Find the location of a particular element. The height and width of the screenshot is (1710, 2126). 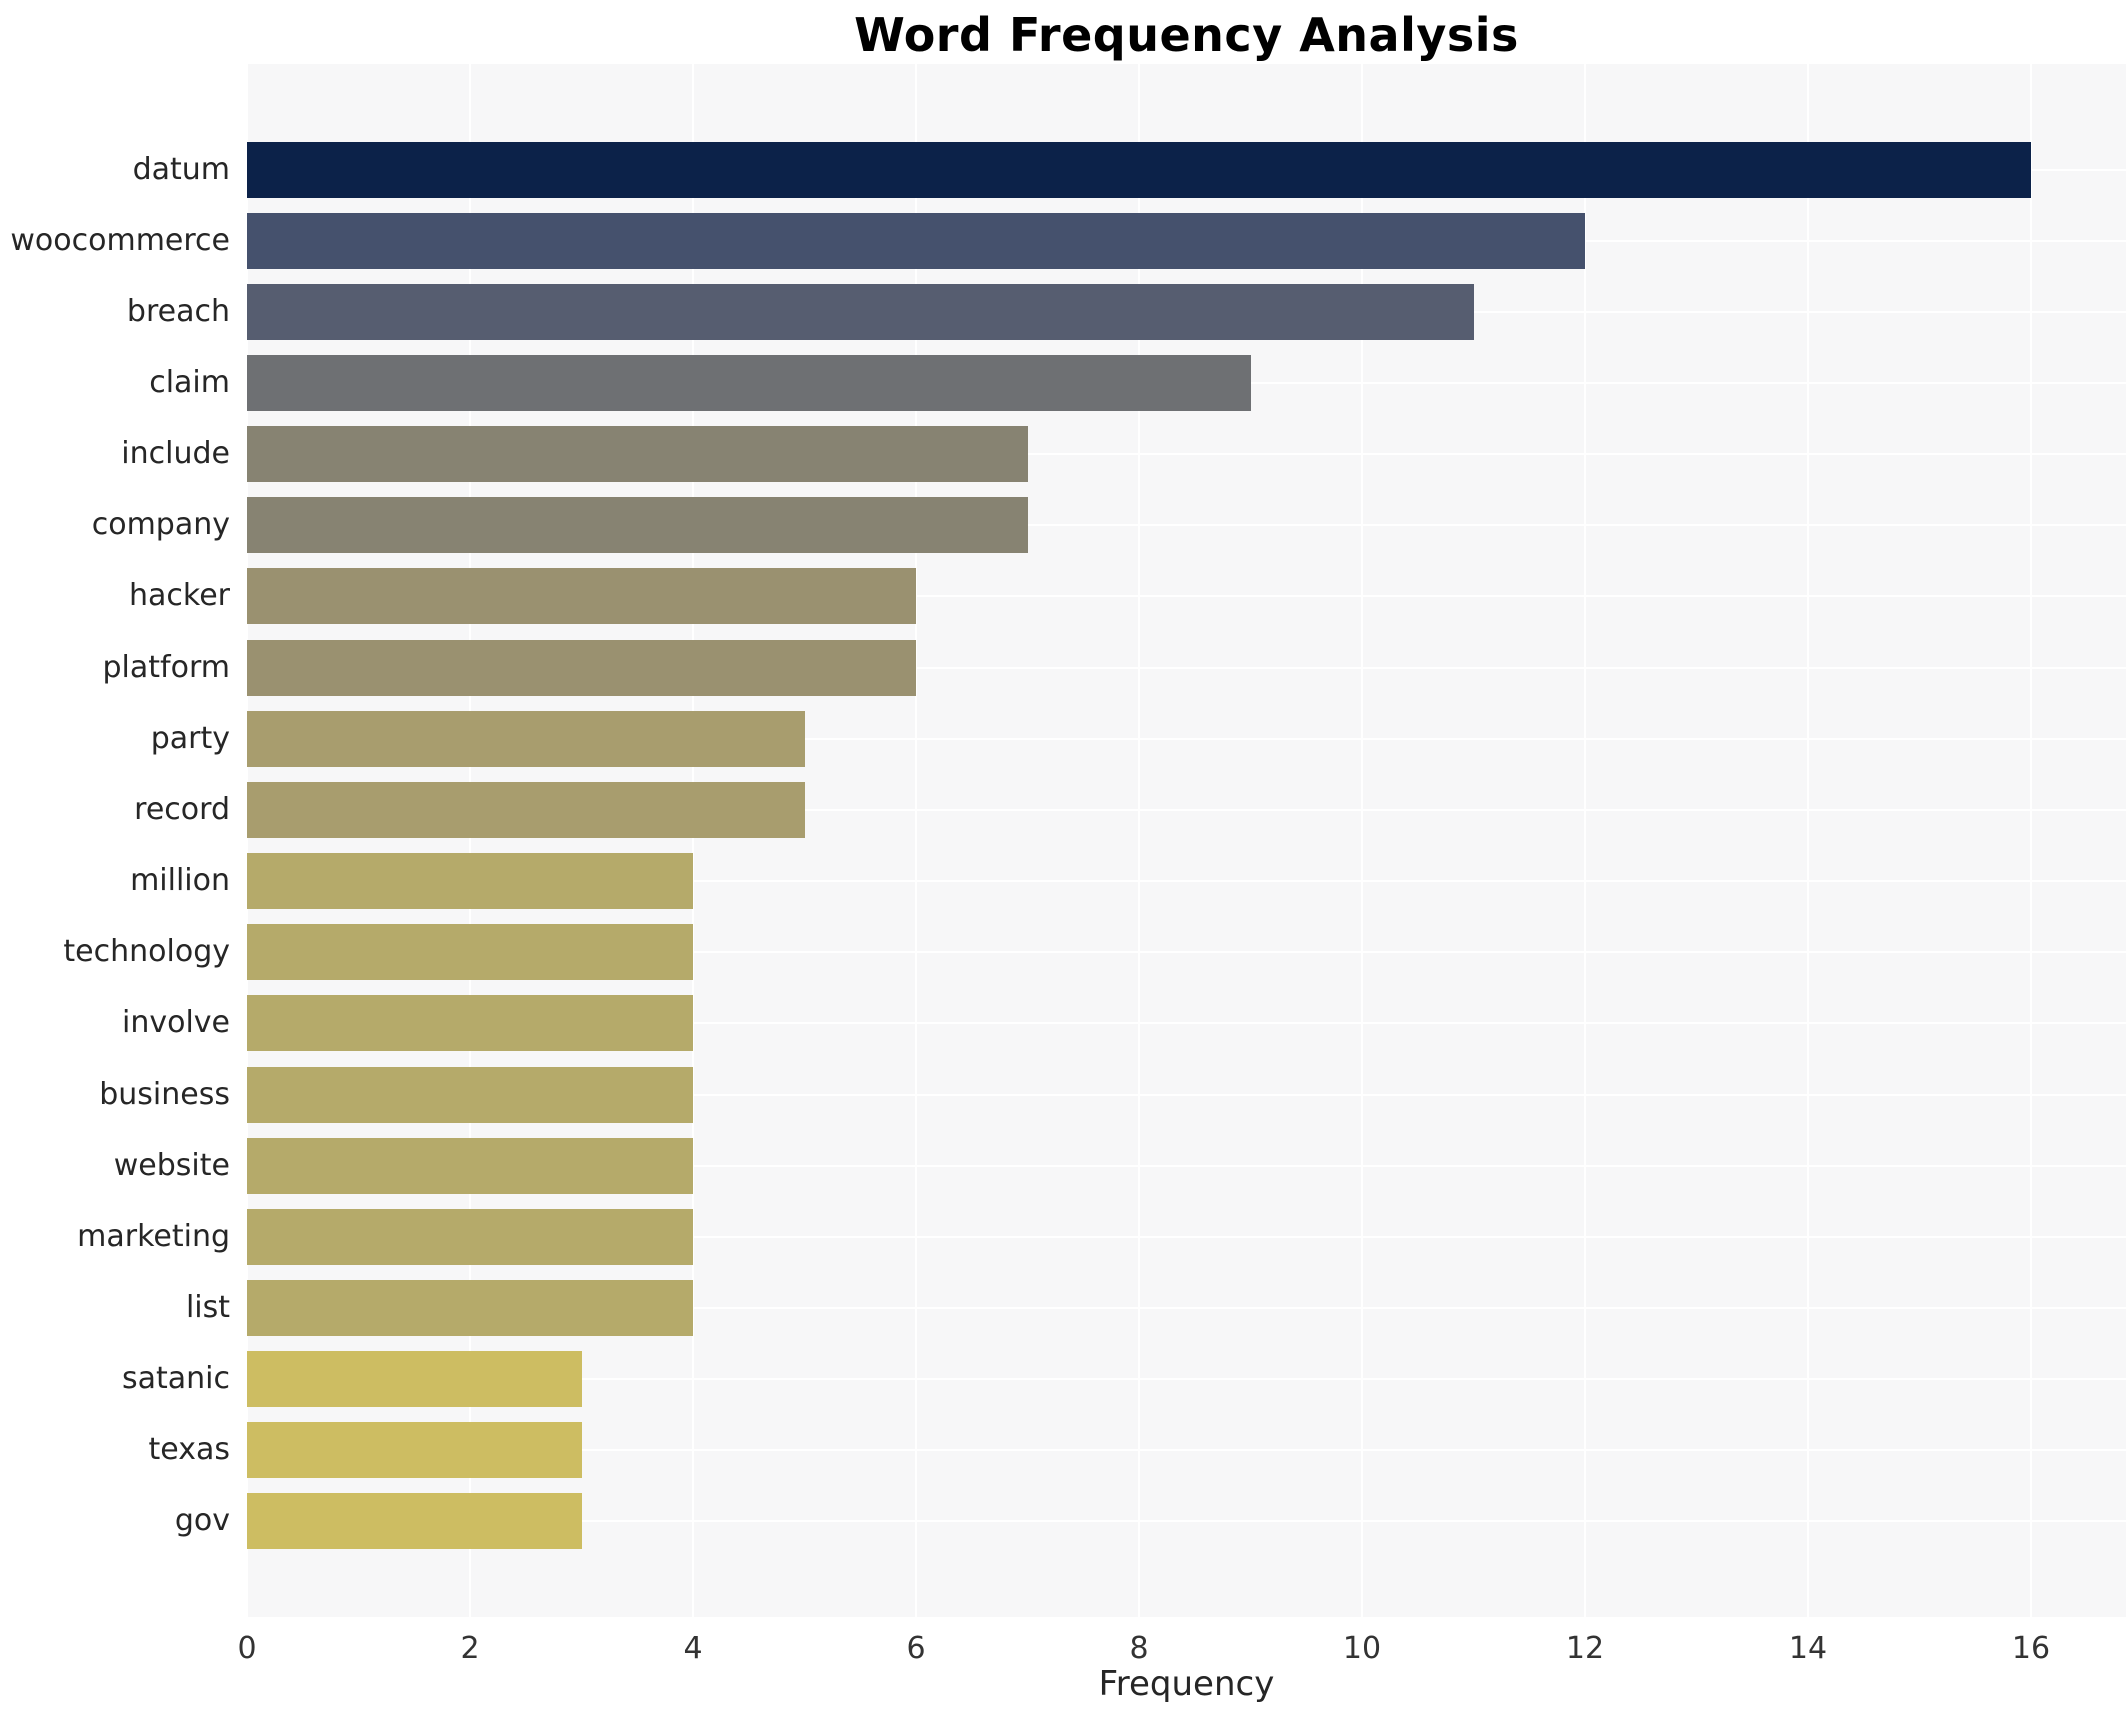

bar-datum is located at coordinates (1139, 169).